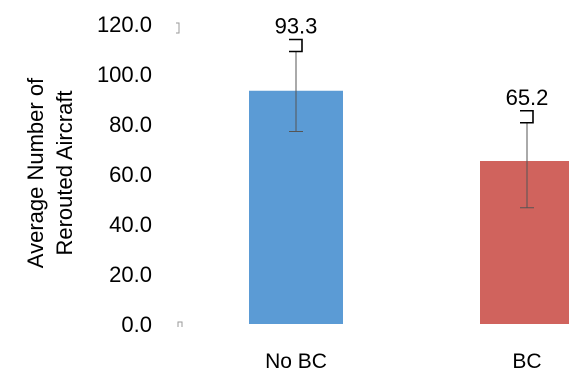 The height and width of the screenshot is (375, 569). Describe the element at coordinates (124, 74) in the screenshot. I see `y-tick-label: 100.0` at that location.